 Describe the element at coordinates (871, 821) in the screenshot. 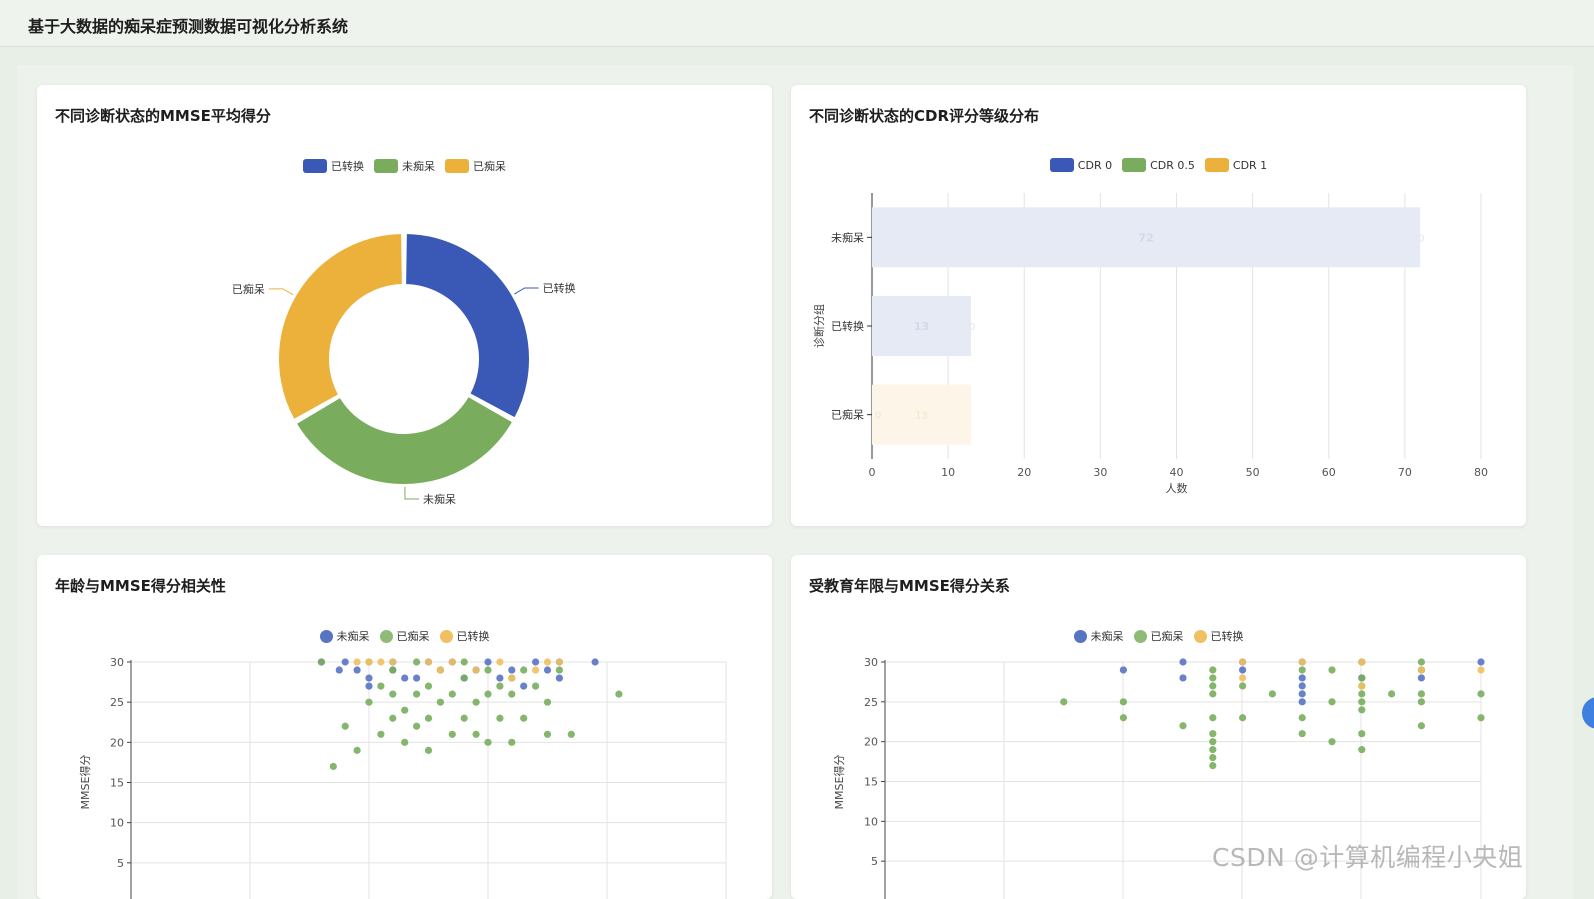

I see `y-tick-label: 10` at that location.